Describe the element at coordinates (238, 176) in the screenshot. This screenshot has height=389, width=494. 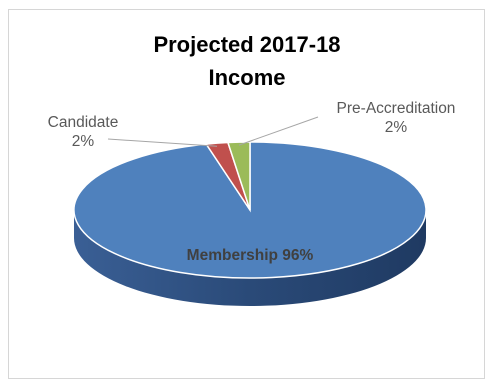
I see `slice-pre-accreditation` at that location.